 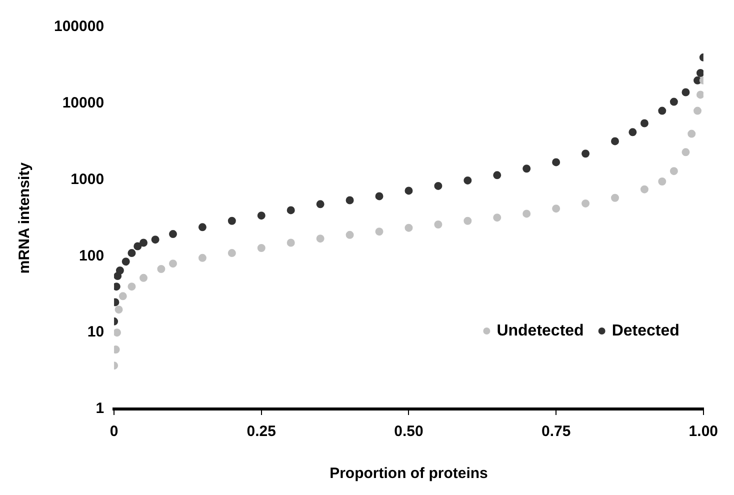 What do you see at coordinates (95, 332) in the screenshot?
I see `y-tick-label: 10` at bounding box center [95, 332].